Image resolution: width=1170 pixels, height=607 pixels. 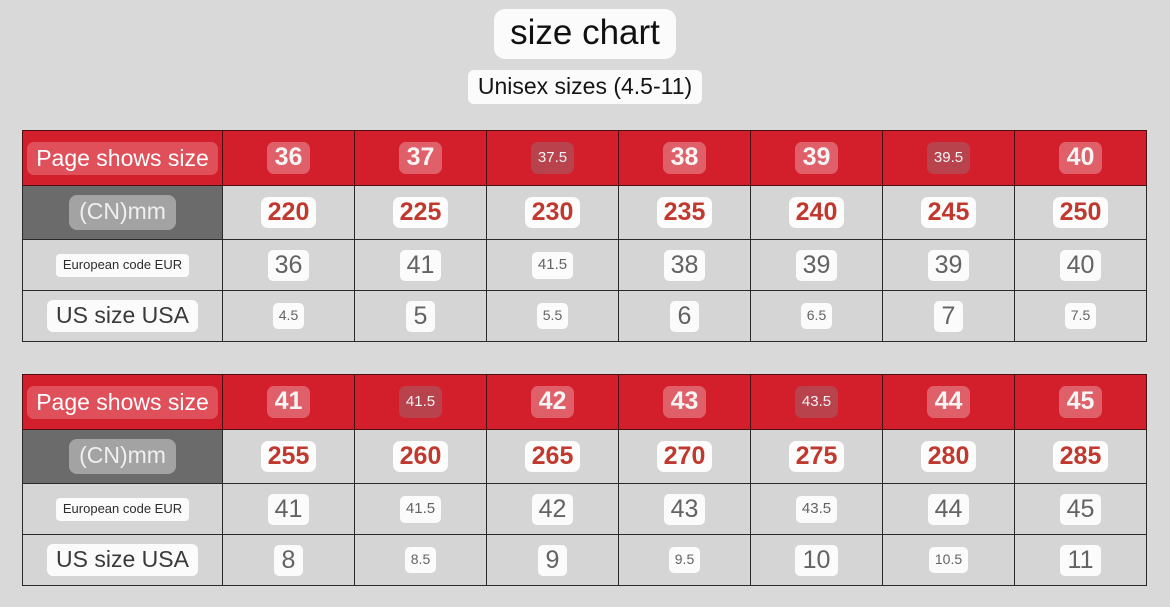 What do you see at coordinates (552, 158) in the screenshot?
I see `value-page-size: 37.5` at bounding box center [552, 158].